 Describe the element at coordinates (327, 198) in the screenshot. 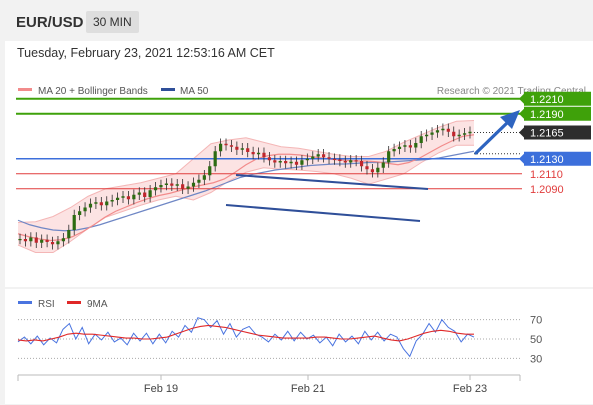

I see `trend-channel` at that location.